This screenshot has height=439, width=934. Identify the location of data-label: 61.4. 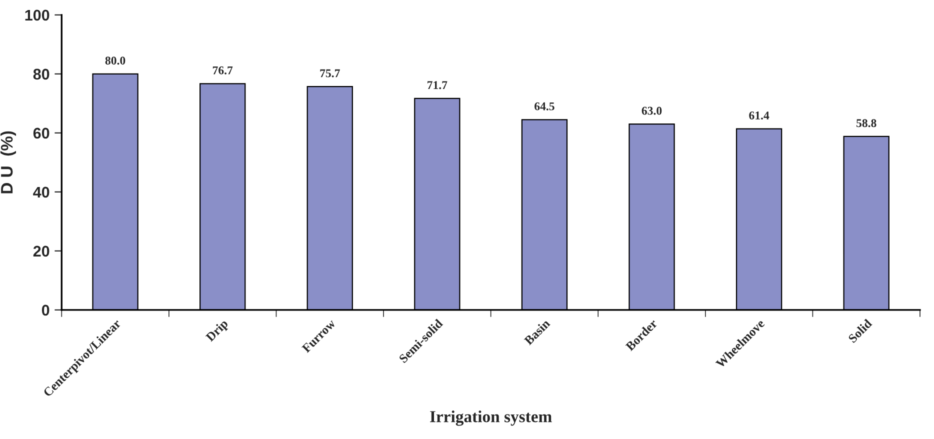
(759, 116).